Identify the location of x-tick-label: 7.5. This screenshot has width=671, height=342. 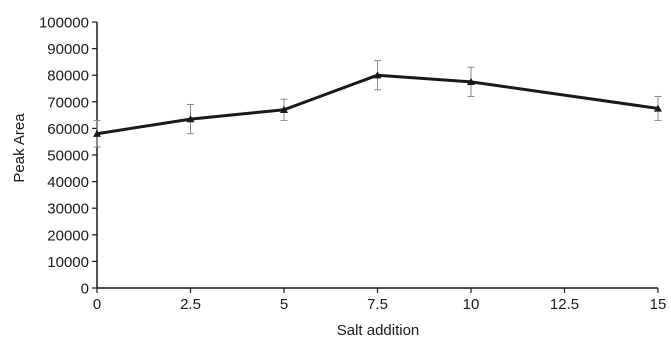
(377, 304).